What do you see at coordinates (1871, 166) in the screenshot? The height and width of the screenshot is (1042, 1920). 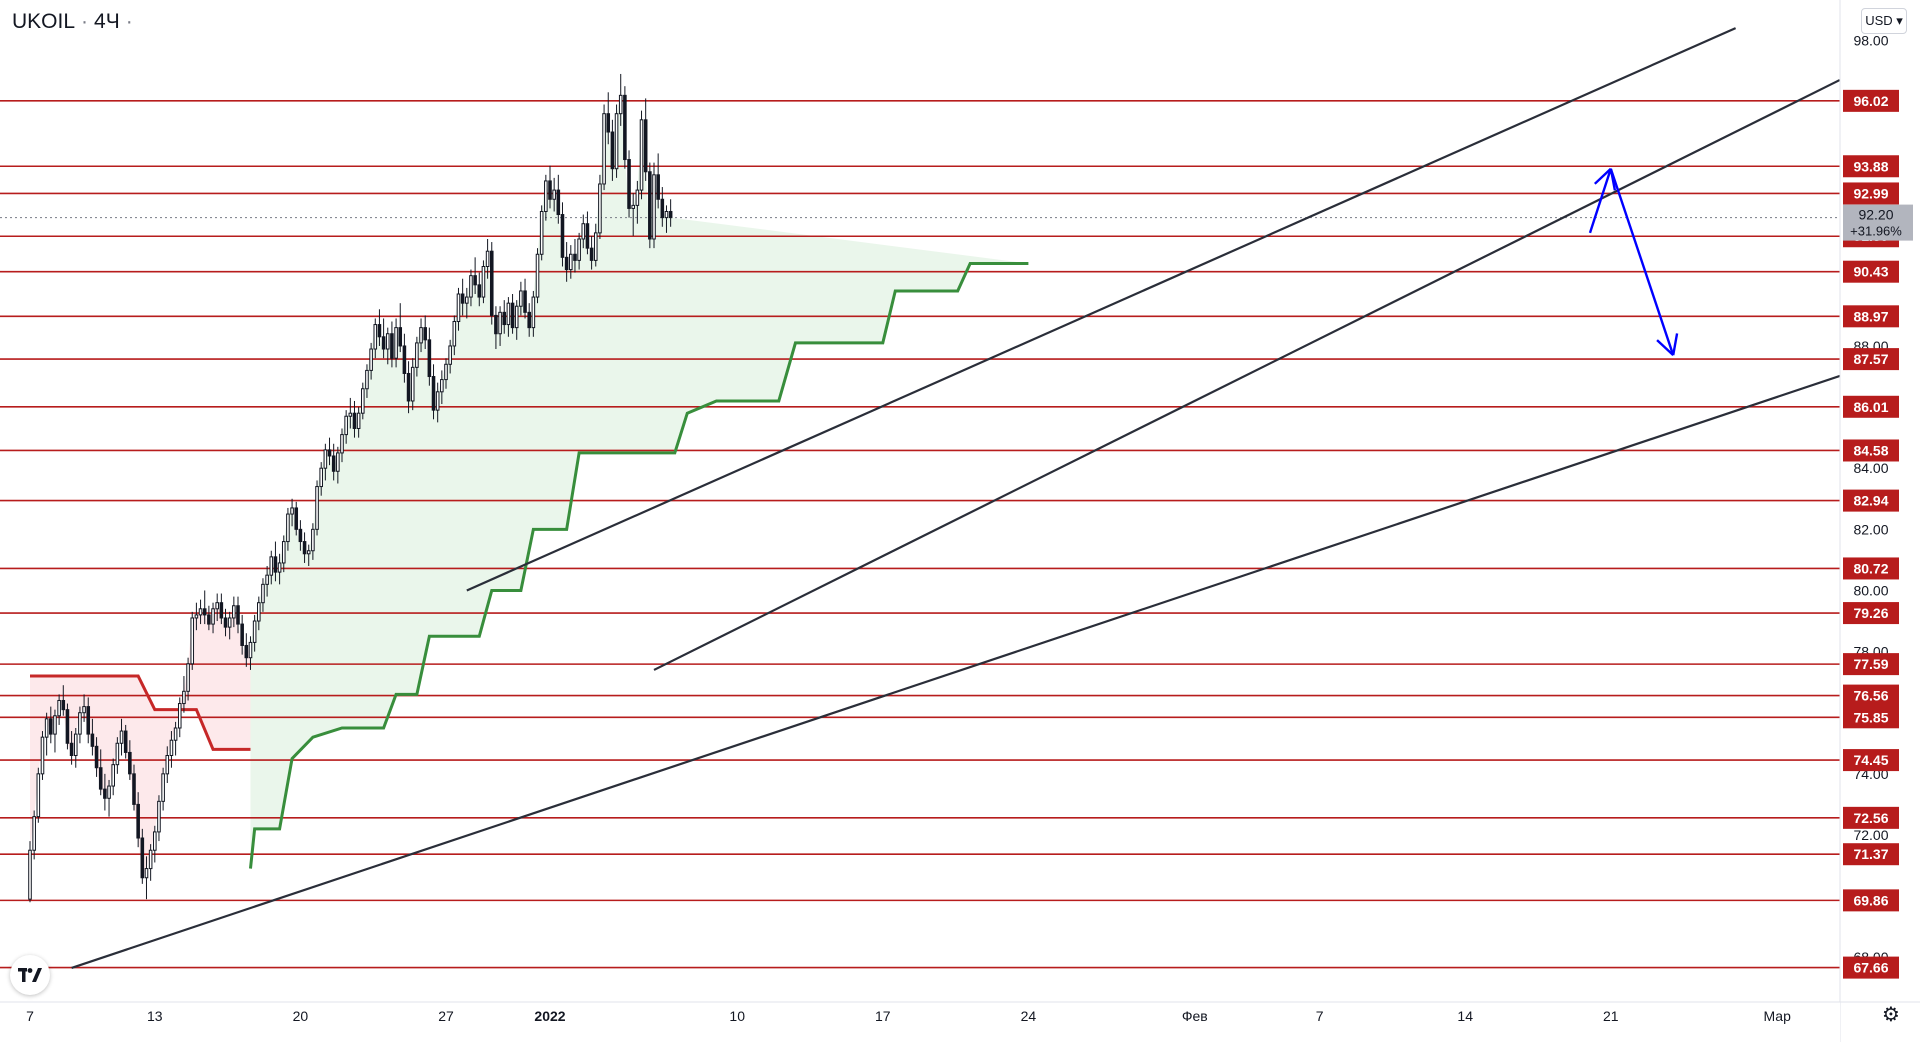 I see `price-level-label: 93.88` at bounding box center [1871, 166].